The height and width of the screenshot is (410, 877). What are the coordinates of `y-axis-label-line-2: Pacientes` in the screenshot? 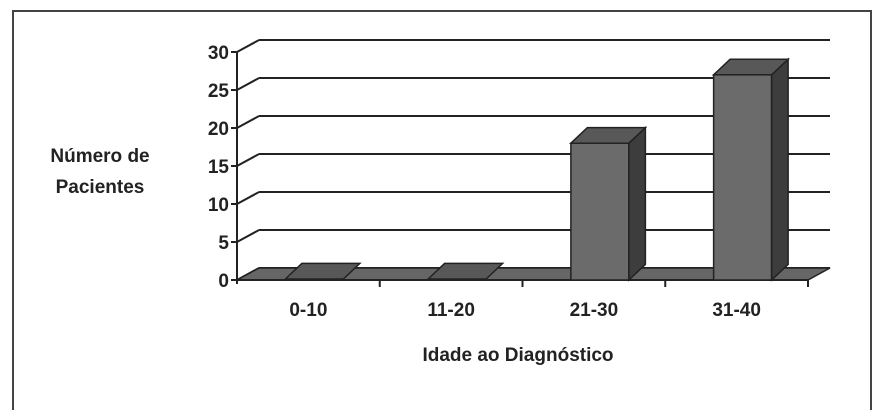 It's located at (100, 187).